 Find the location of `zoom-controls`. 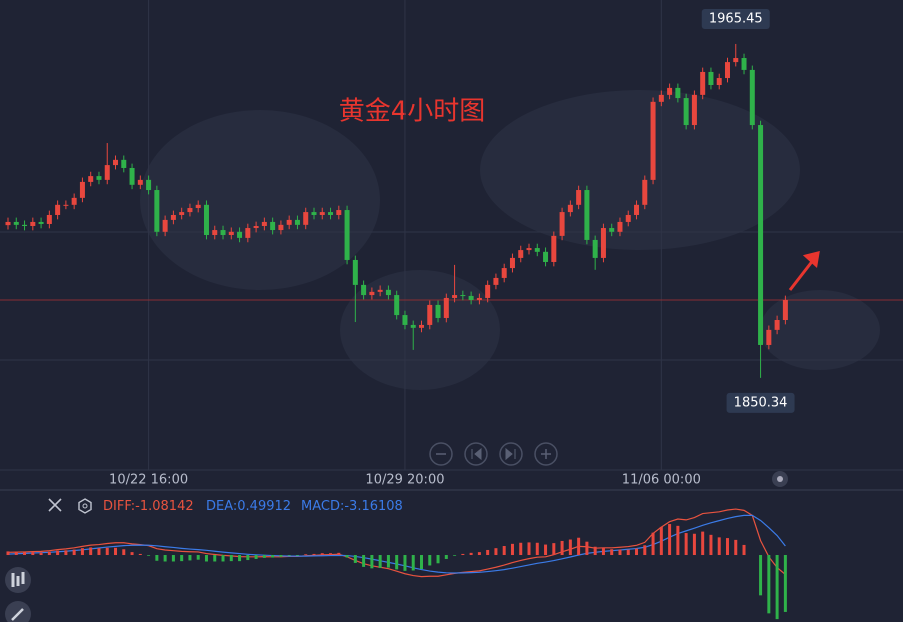

zoom-controls is located at coordinates (493, 454).